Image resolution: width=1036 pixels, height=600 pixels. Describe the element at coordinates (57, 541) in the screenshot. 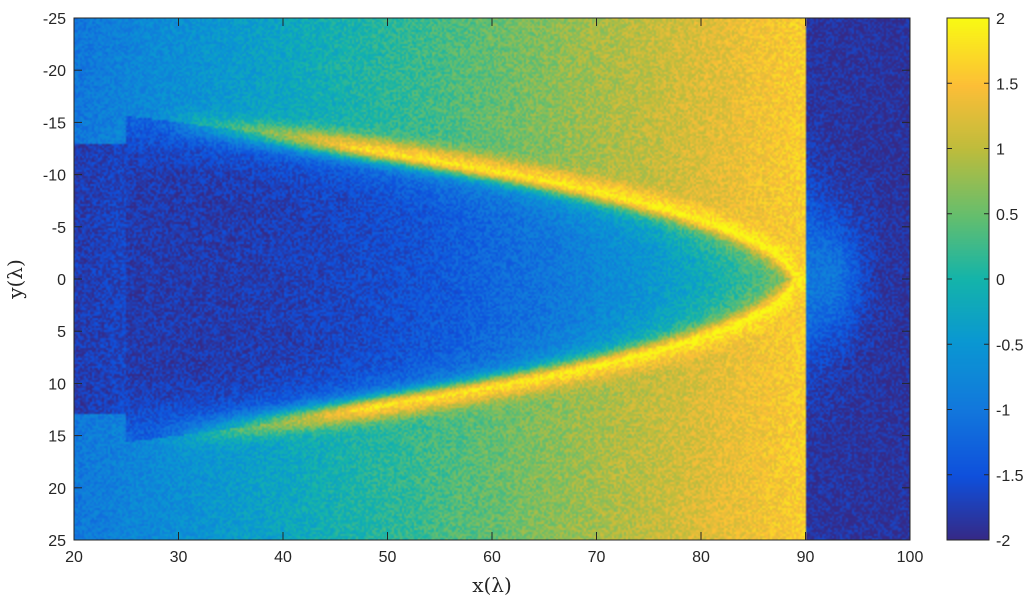

I see `y-tick-label: 25` at that location.